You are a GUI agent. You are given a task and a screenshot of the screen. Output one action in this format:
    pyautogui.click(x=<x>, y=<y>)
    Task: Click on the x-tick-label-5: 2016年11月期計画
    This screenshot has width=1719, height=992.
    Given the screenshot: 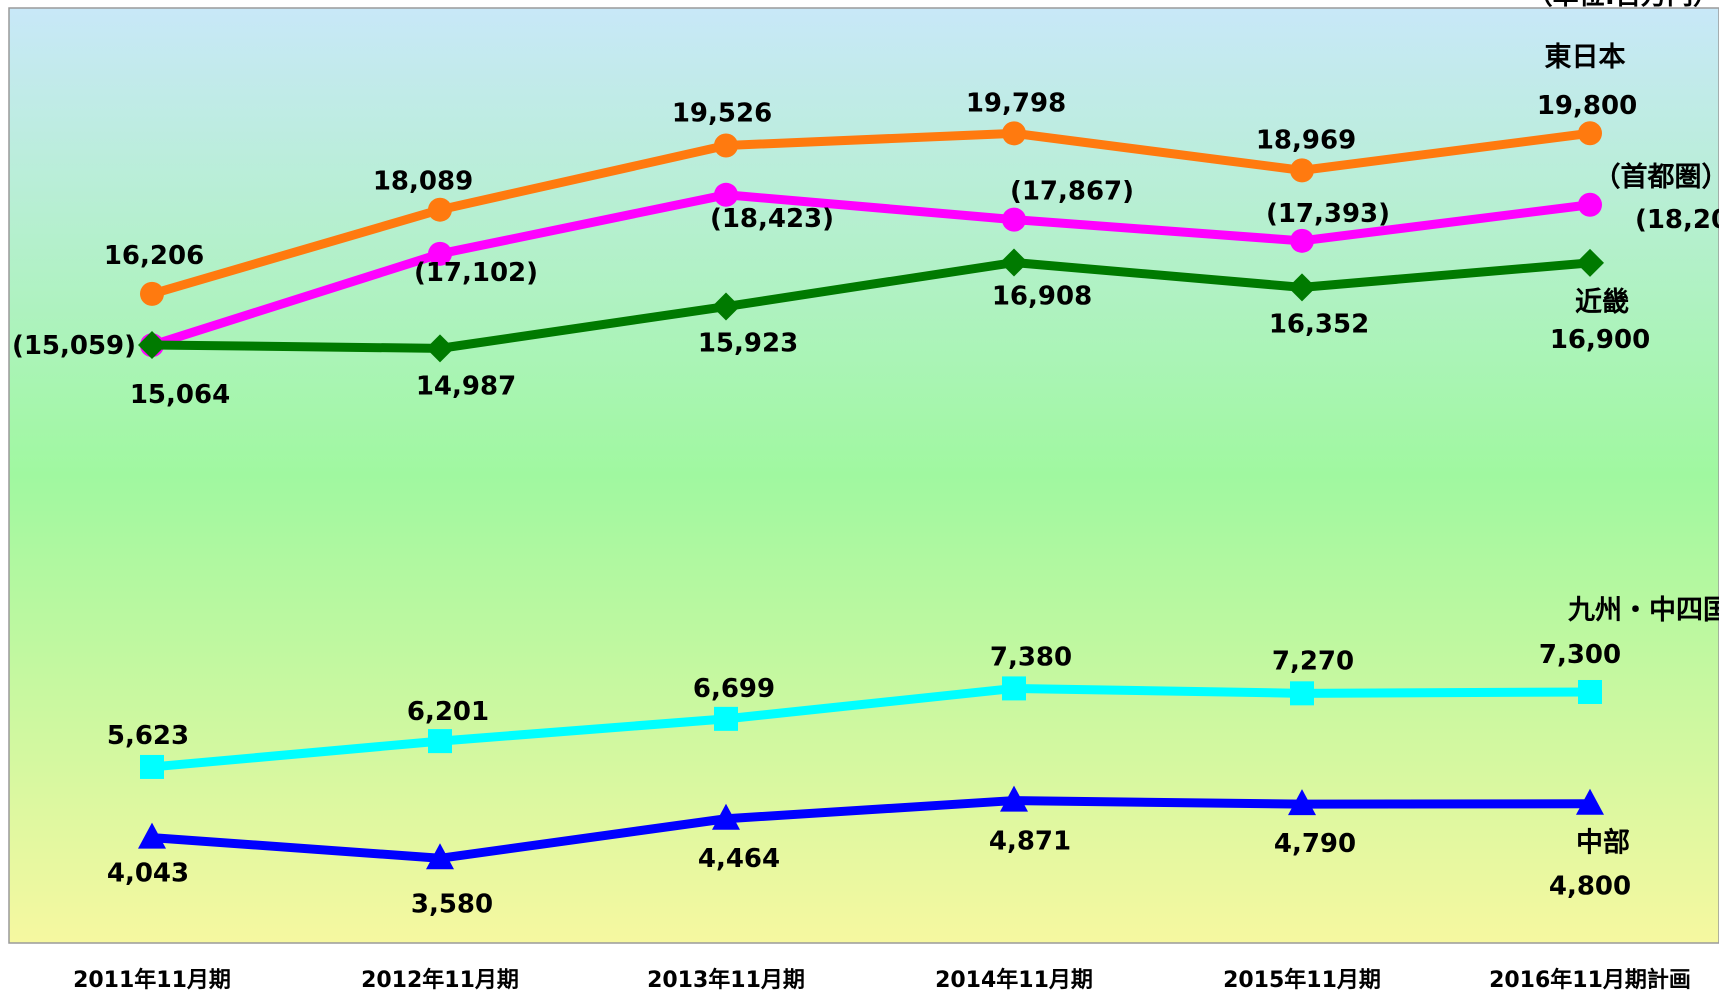 What is the action you would take?
    pyautogui.click(x=1590, y=979)
    